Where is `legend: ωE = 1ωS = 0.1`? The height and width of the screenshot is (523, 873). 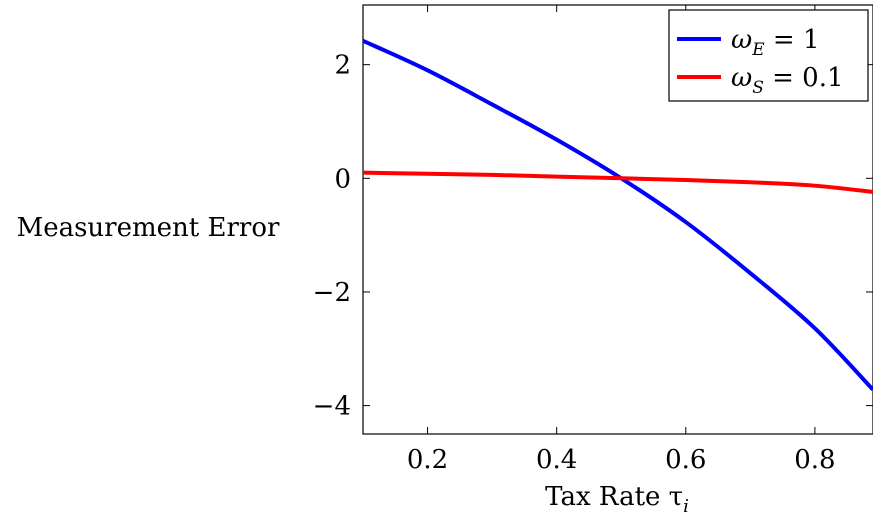 legend: ωE = 1ωS = 0.1 is located at coordinates (768, 55).